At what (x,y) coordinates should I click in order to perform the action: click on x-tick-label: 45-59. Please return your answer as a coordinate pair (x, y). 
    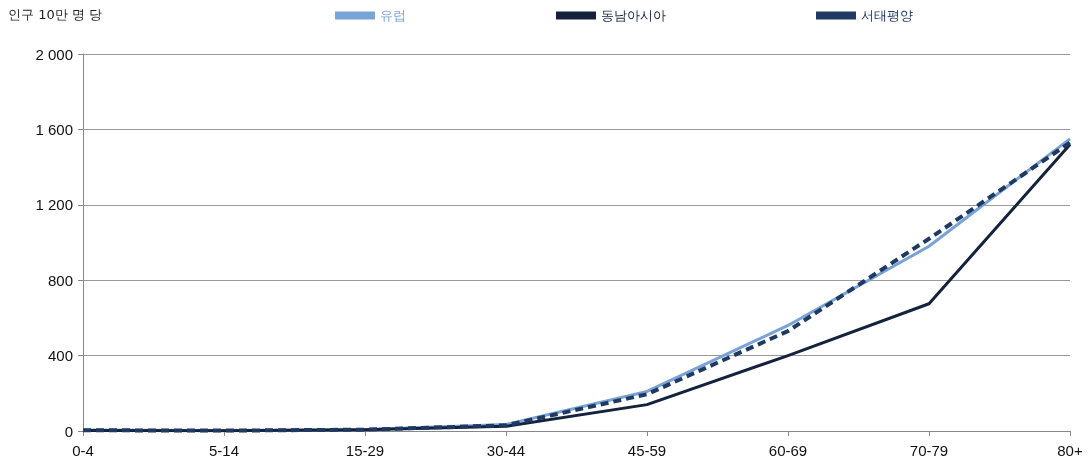
    Looking at the image, I should click on (647, 450).